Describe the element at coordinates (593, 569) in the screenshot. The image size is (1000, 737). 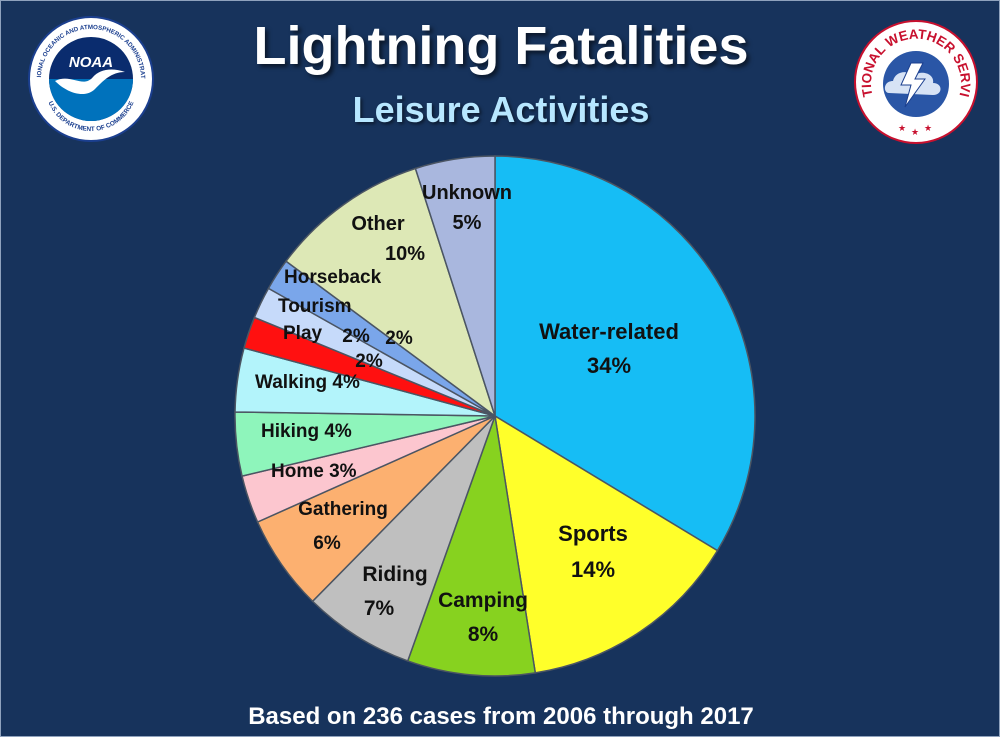
I see `slice-value-sports: 14%` at that location.